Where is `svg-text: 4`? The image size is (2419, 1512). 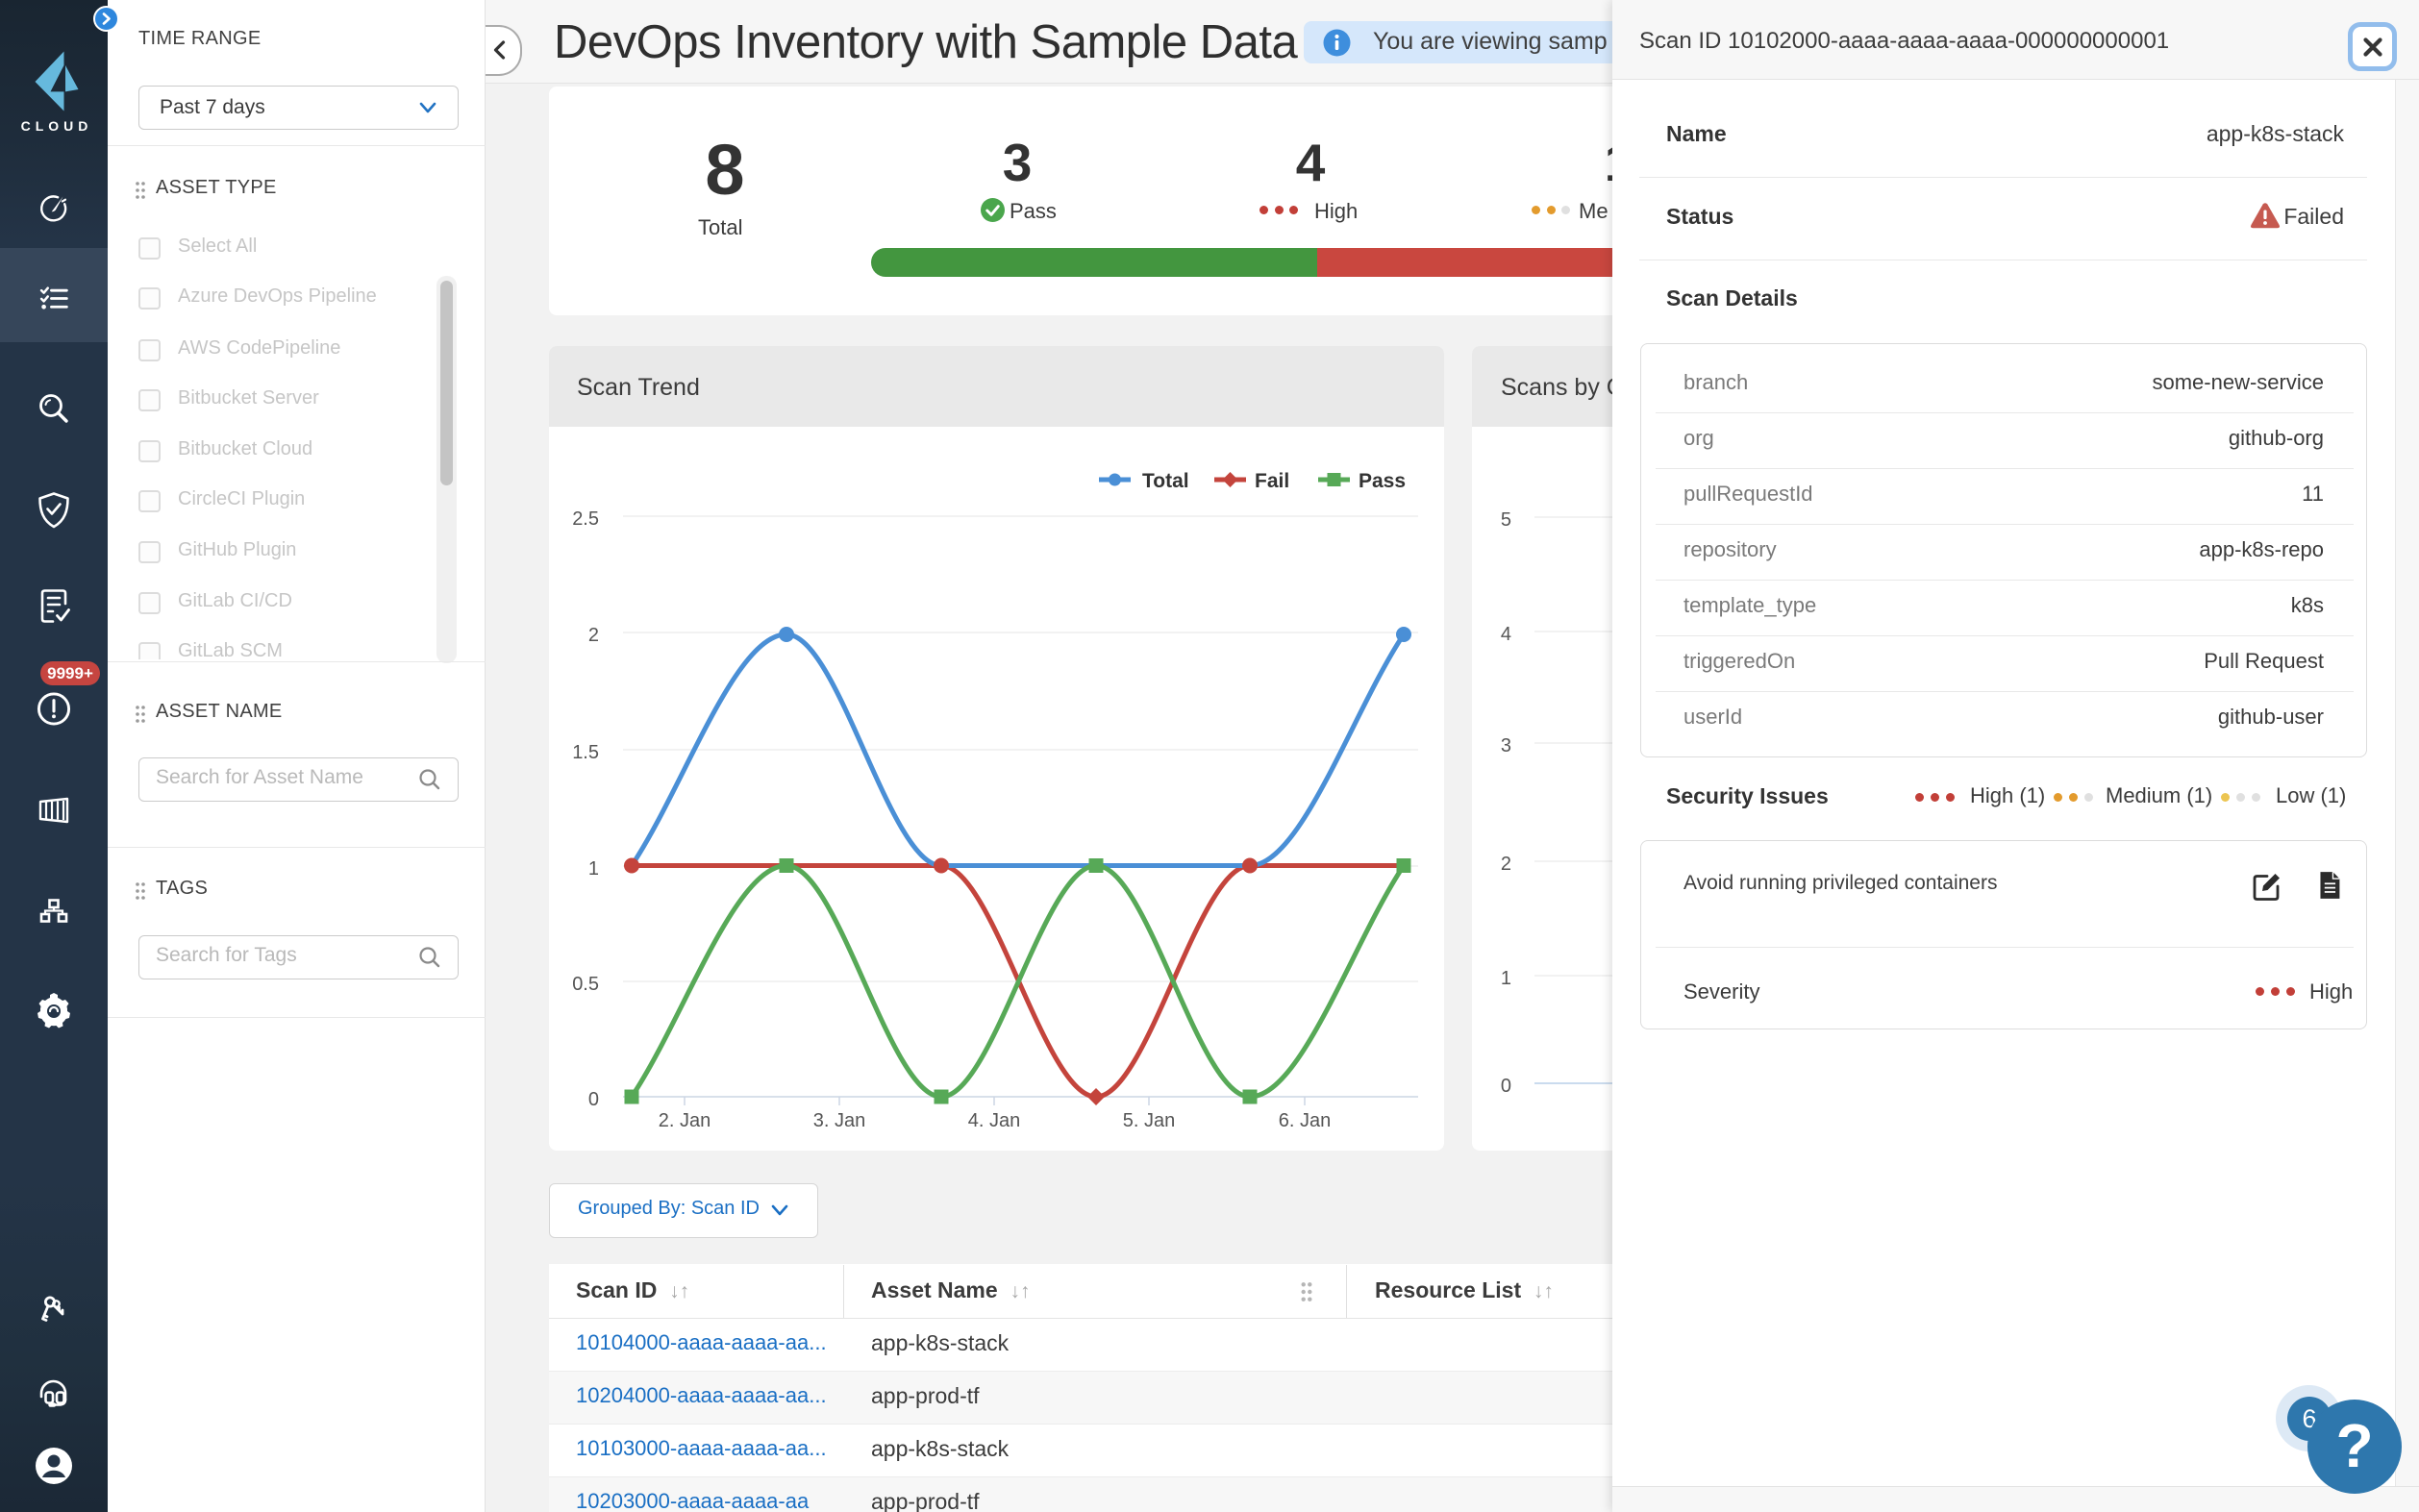 svg-text: 4 is located at coordinates (1506, 634).